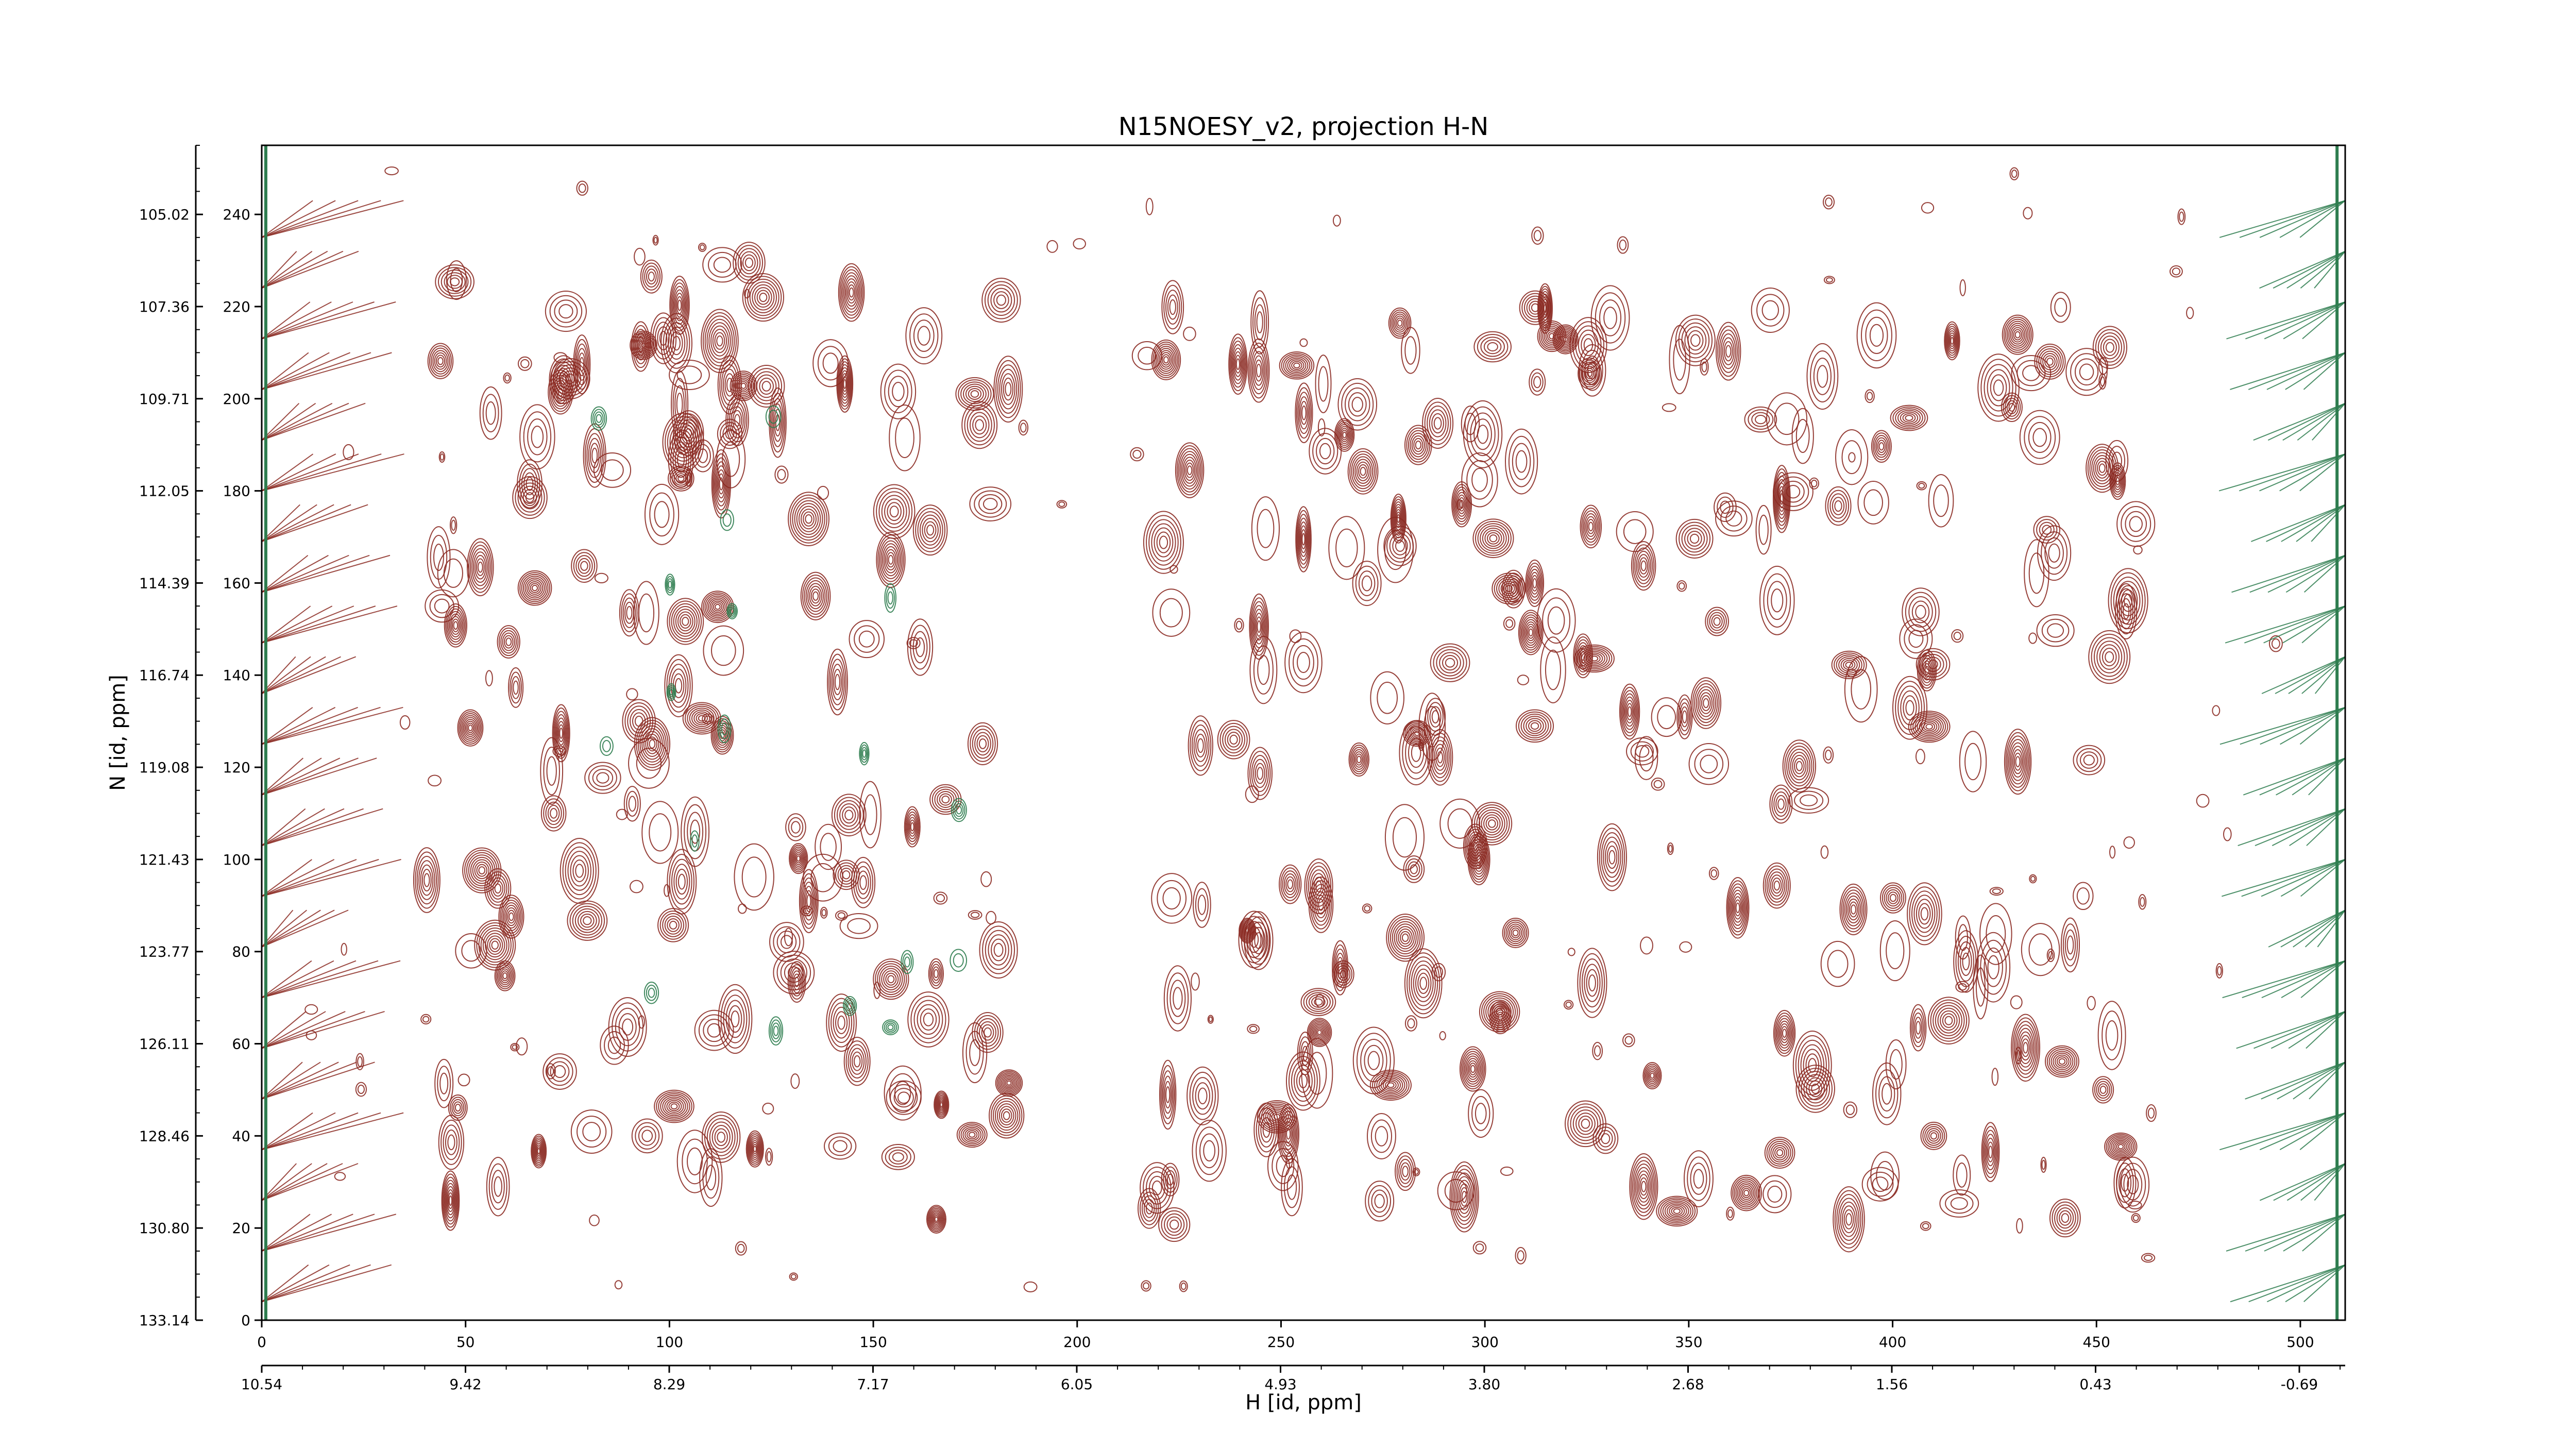 The image size is (2576, 1449). I want to click on y-tick-label: 20, so click(241, 1228).